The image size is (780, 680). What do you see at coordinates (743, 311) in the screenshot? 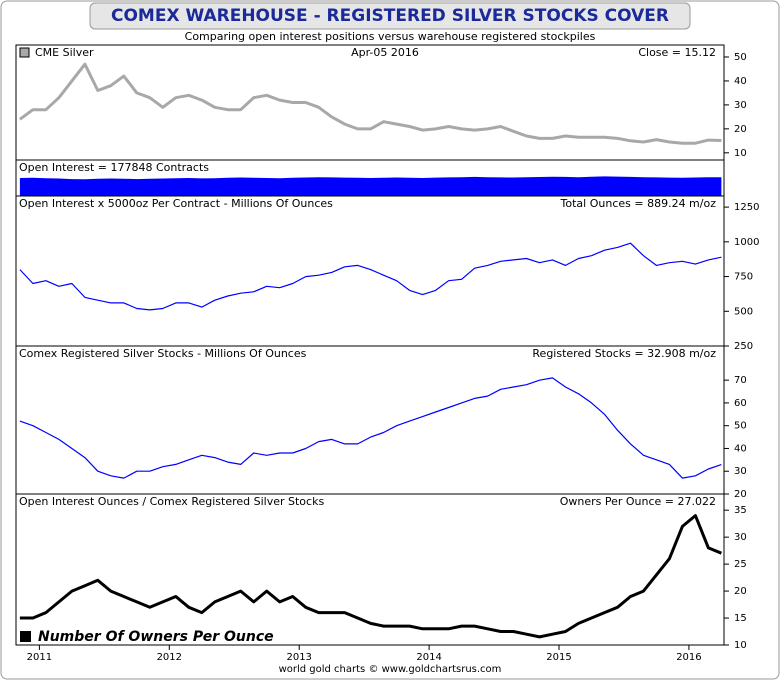
I see `y-tick-label: 500` at bounding box center [743, 311].